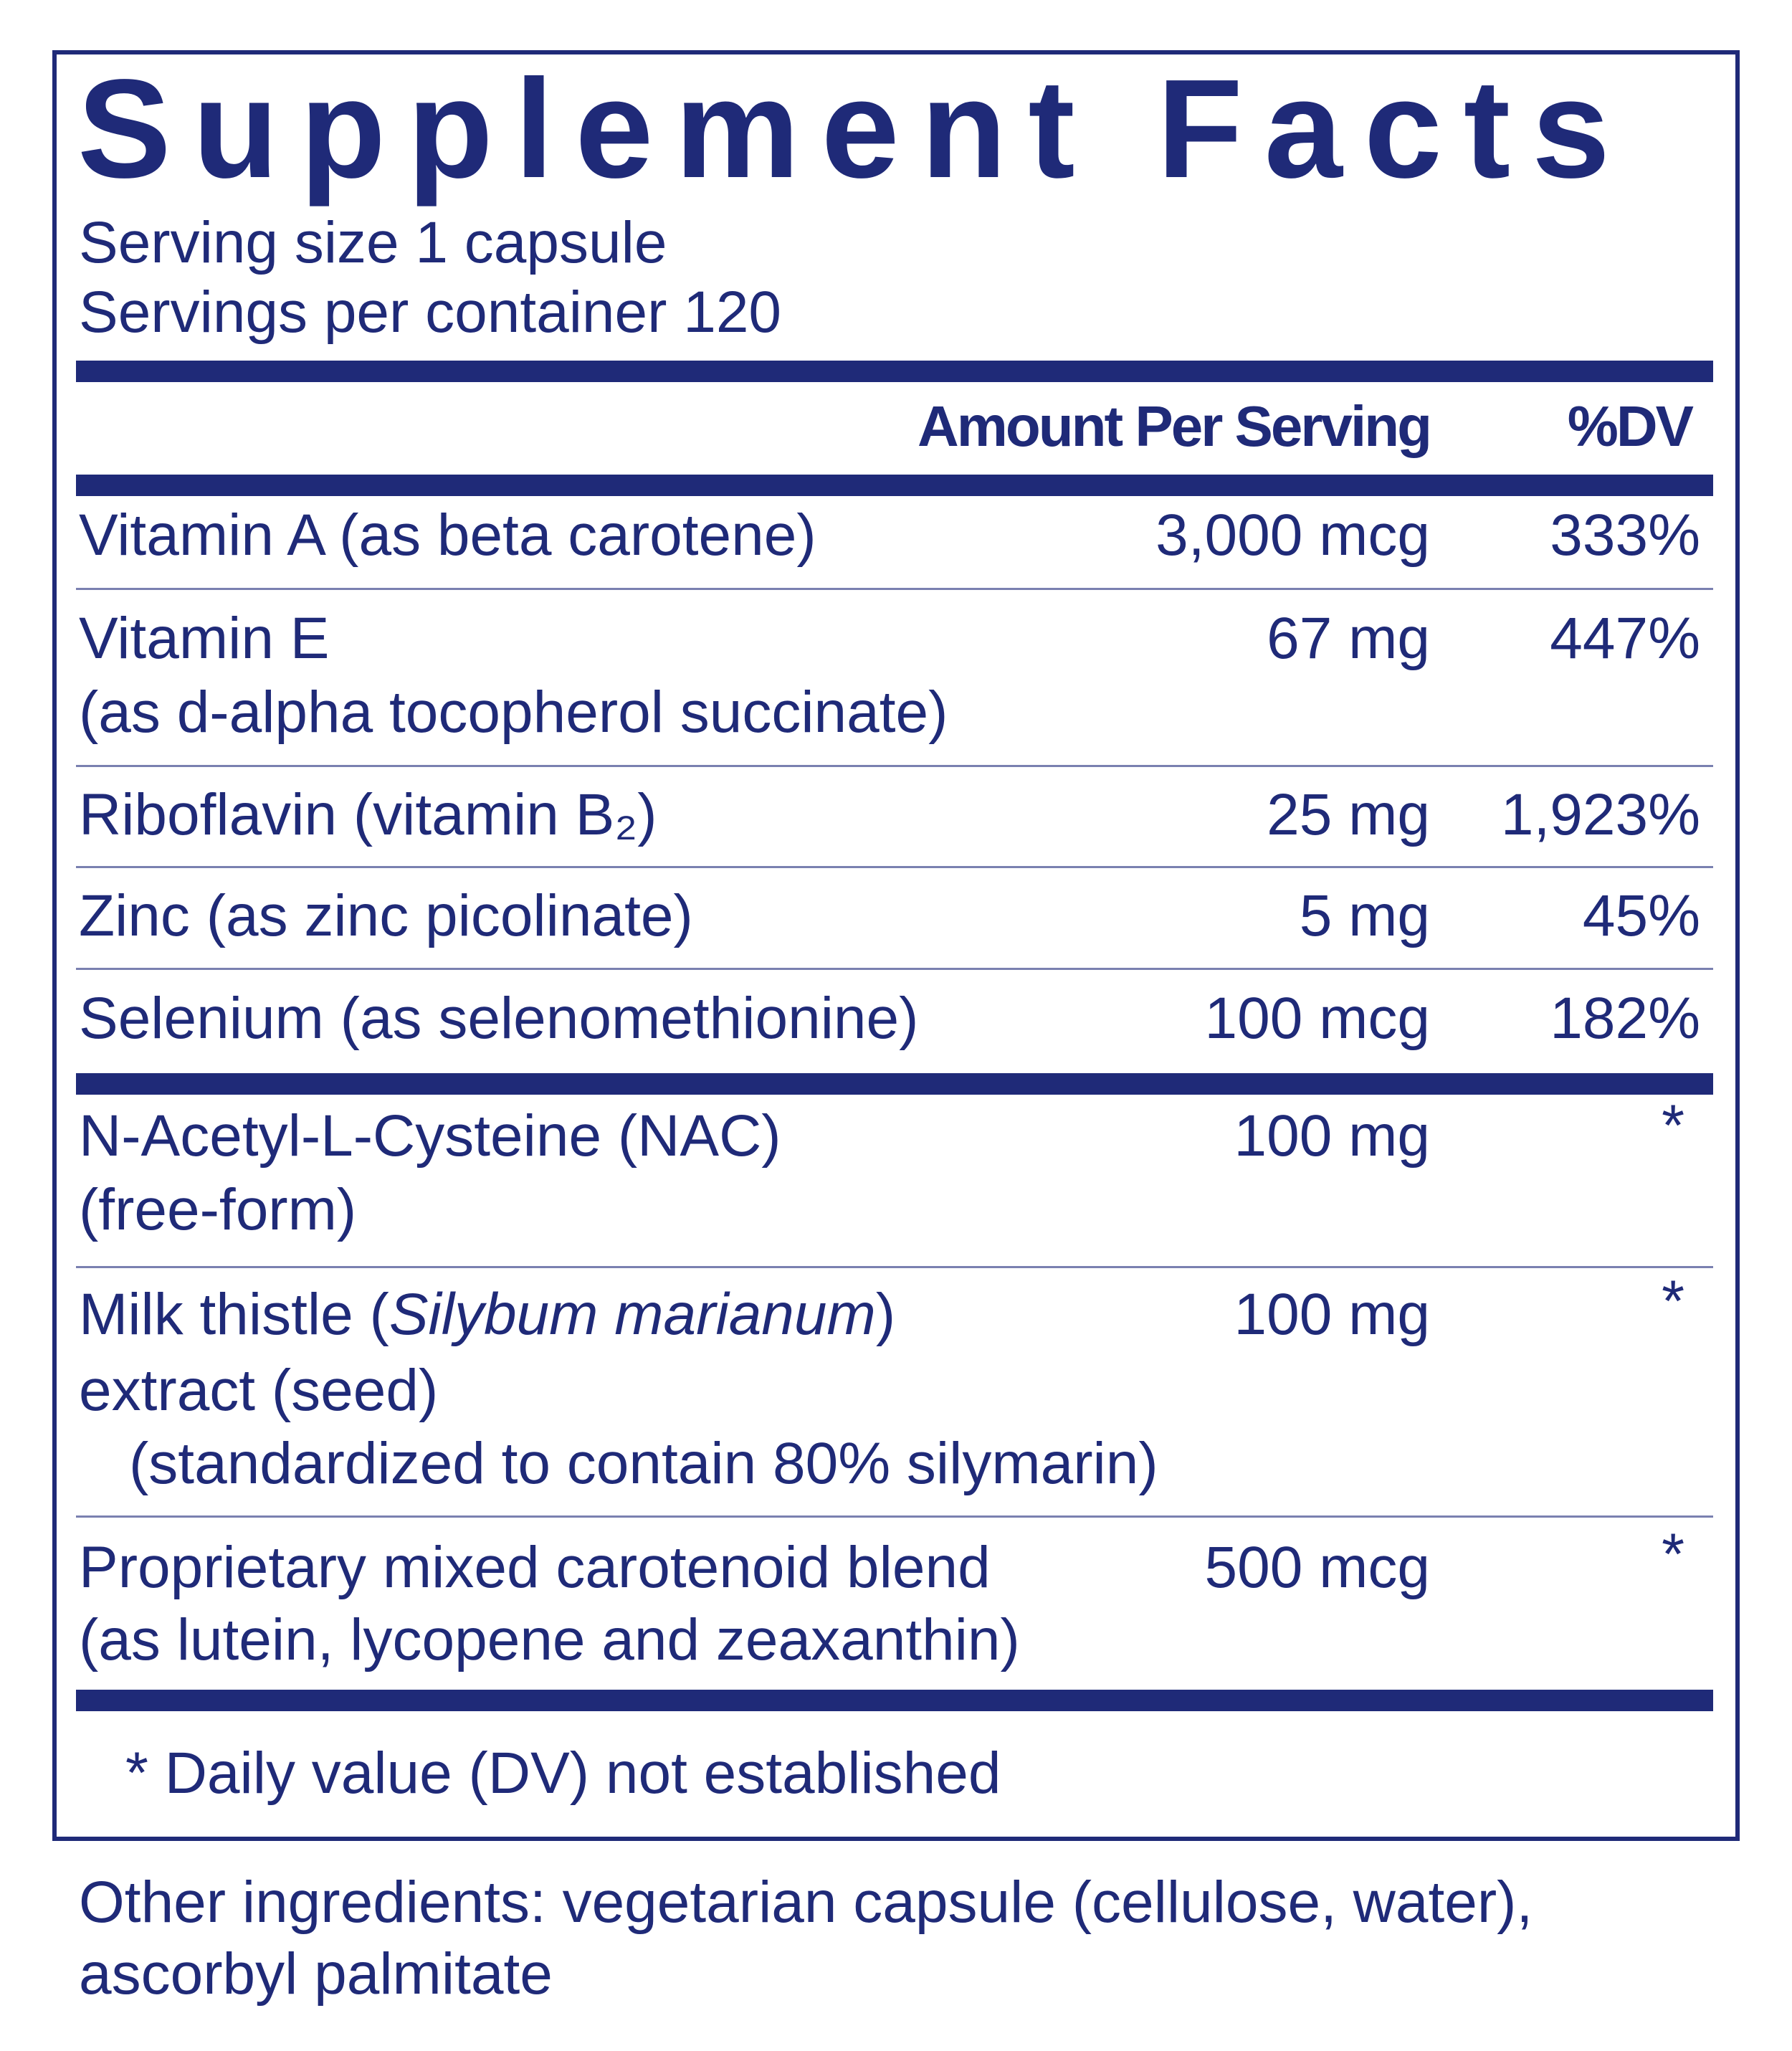 The height and width of the screenshot is (2051, 1792). What do you see at coordinates (234, 1314) in the screenshot?
I see `name-part: Milk thistle (` at bounding box center [234, 1314].